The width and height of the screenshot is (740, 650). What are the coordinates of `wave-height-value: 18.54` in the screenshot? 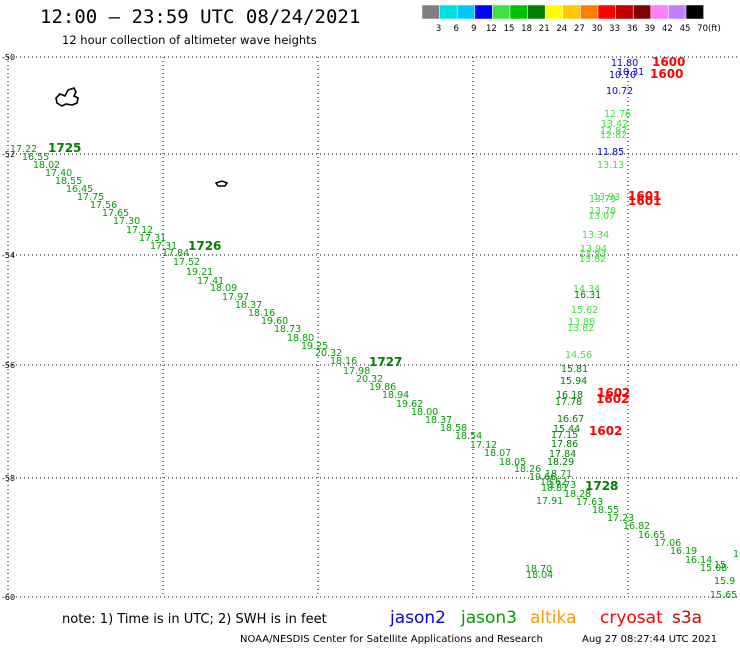 It's located at (468, 436).